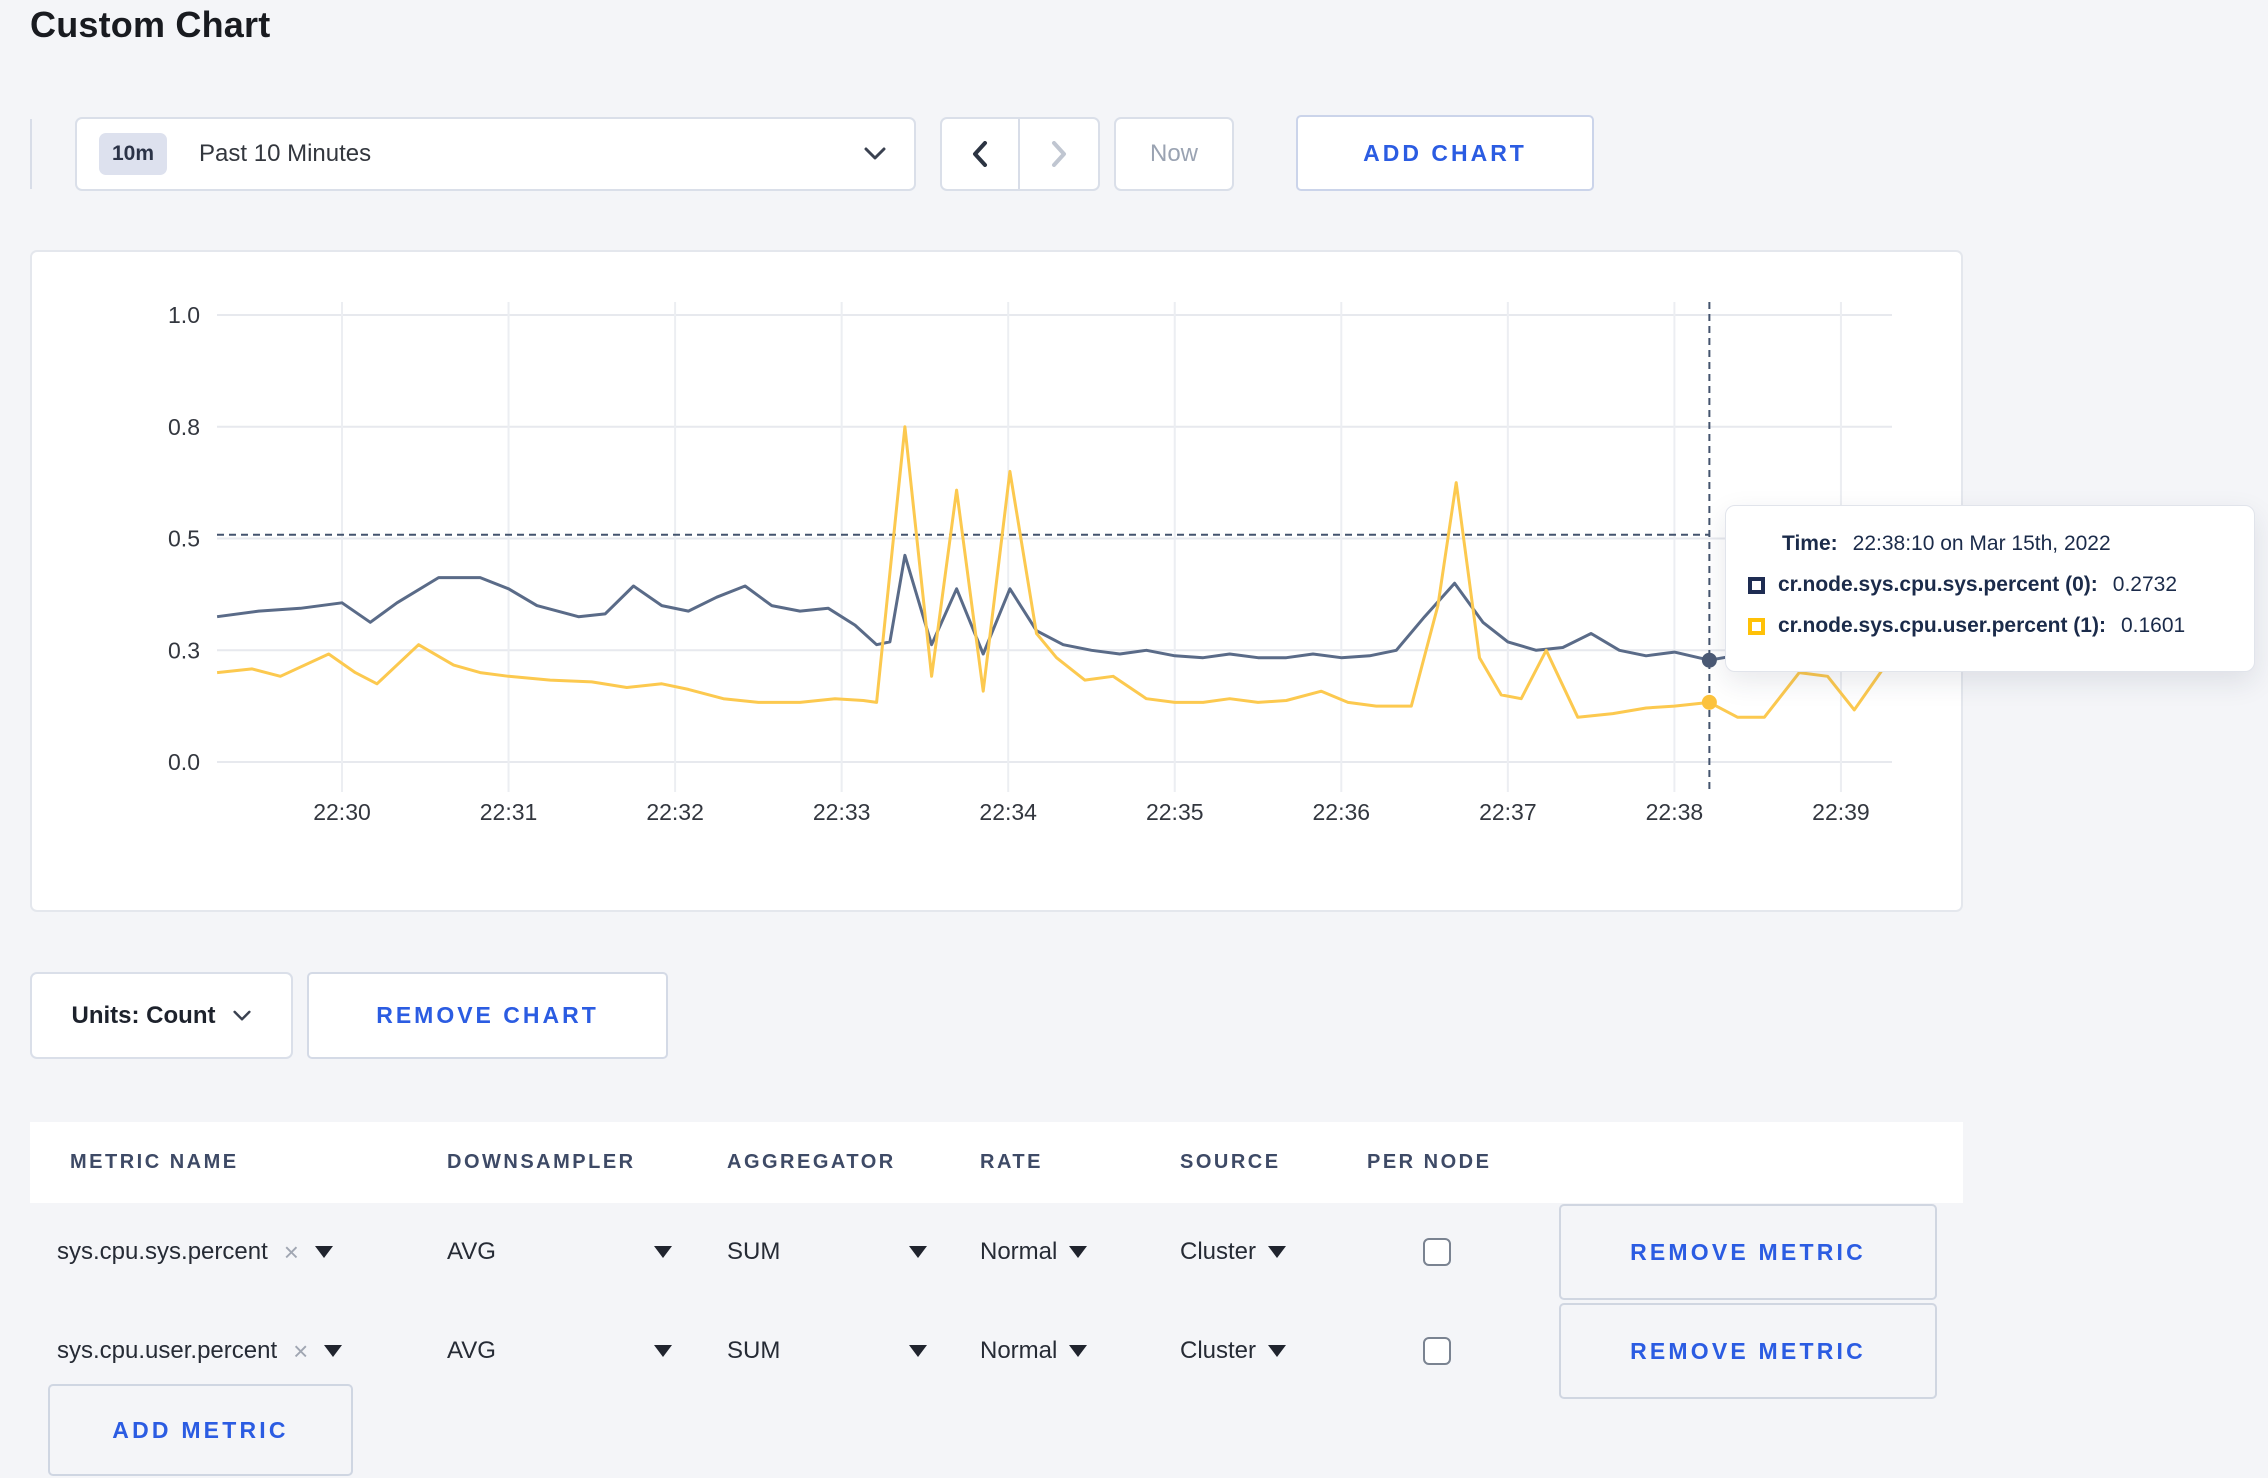  What do you see at coordinates (1011, 1162) in the screenshot?
I see `col-header-rate: RATE` at bounding box center [1011, 1162].